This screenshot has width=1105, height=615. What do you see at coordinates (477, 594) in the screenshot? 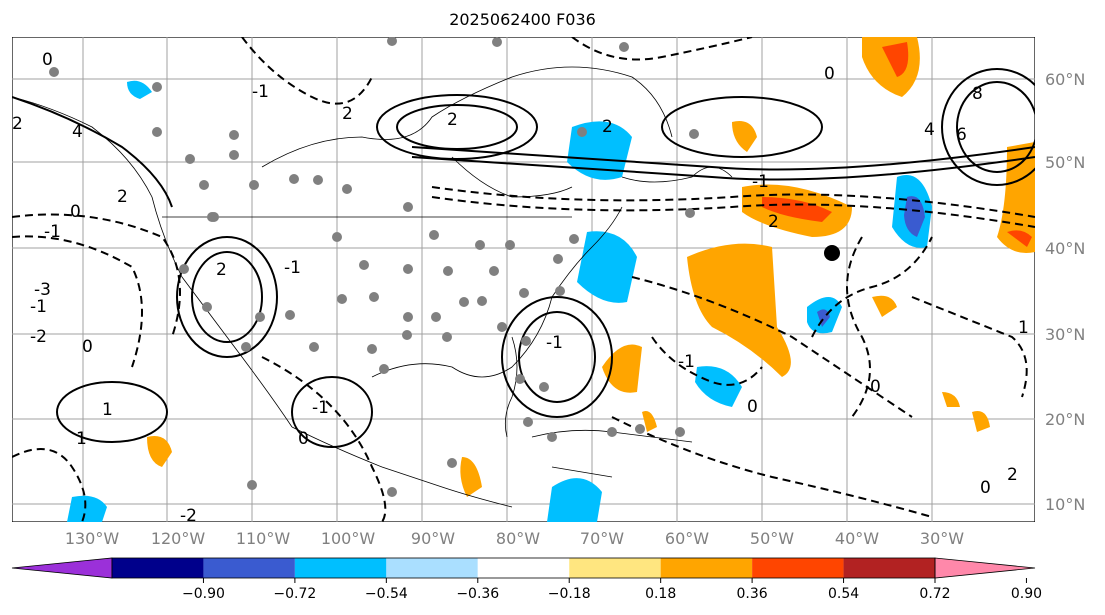
I see `colorbar-tick-label: −0.36` at bounding box center [477, 594].